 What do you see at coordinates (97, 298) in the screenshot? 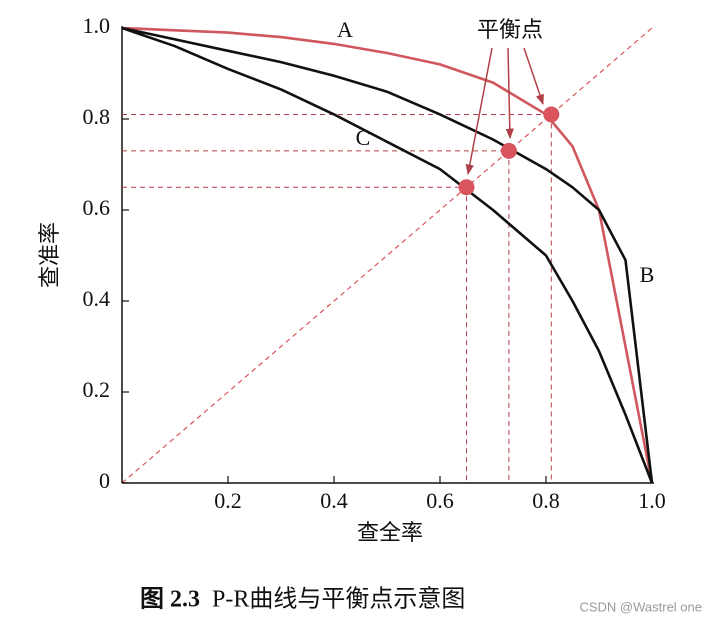
I see `y-tick-label: 0.4` at bounding box center [97, 298].